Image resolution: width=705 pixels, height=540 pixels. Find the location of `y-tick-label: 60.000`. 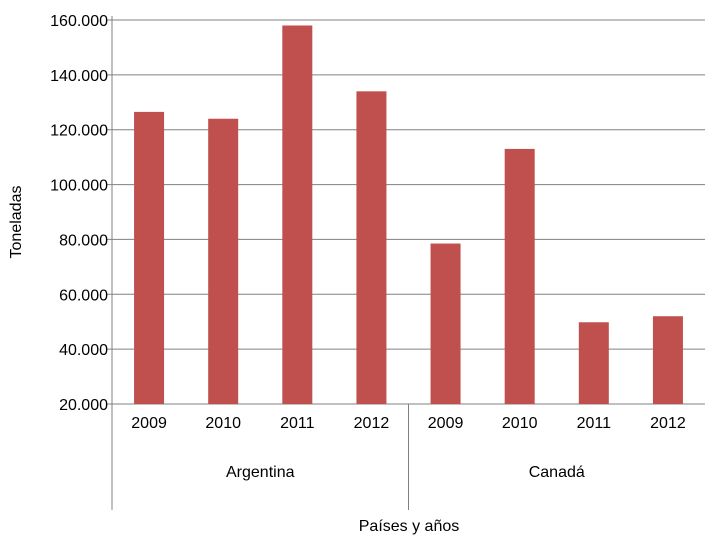

y-tick-label: 60.000 is located at coordinates (83, 295).